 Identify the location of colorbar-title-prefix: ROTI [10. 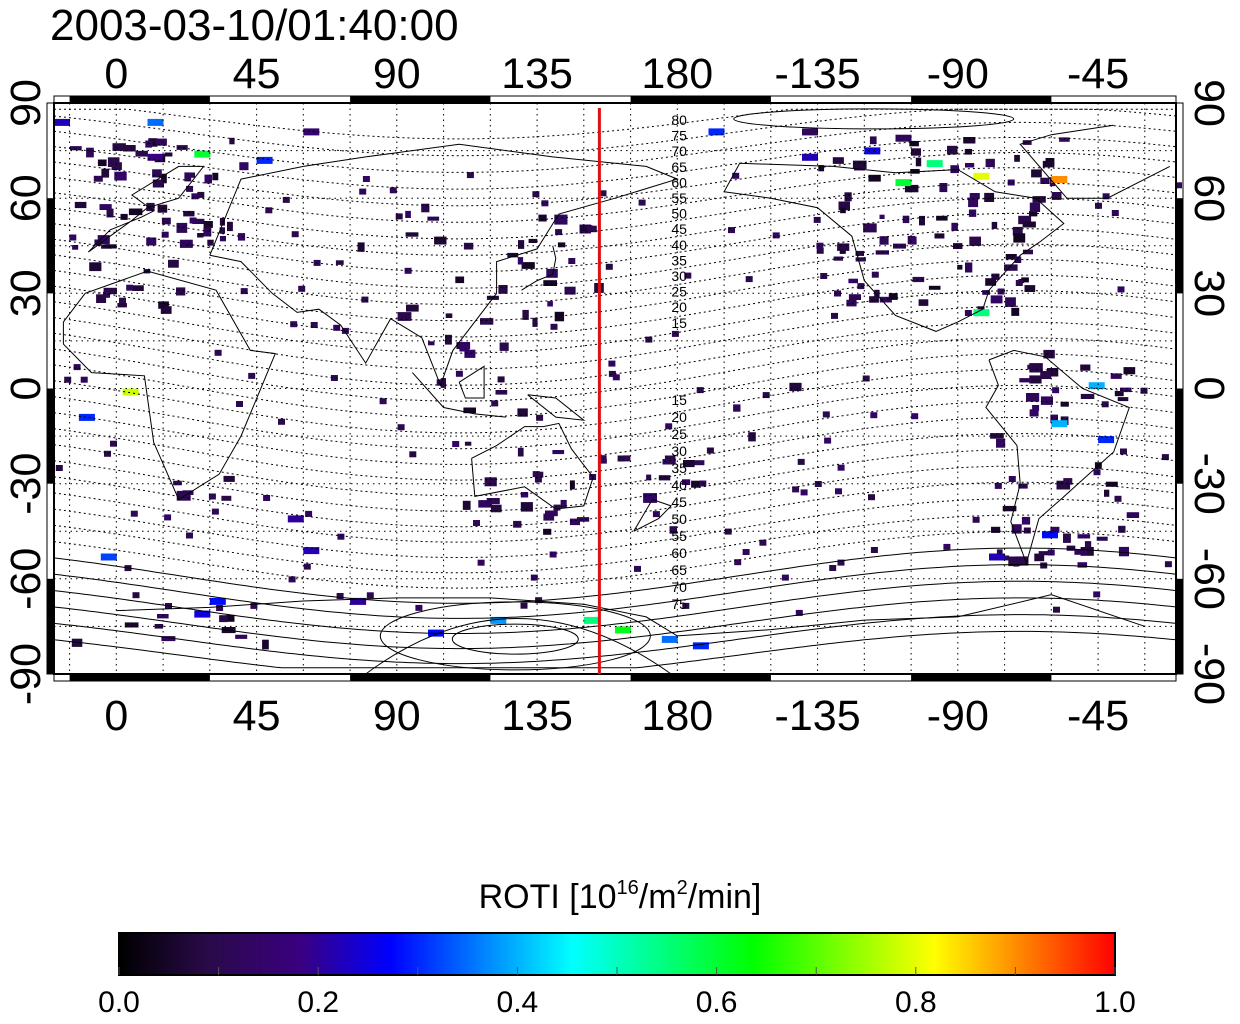
(547, 897).